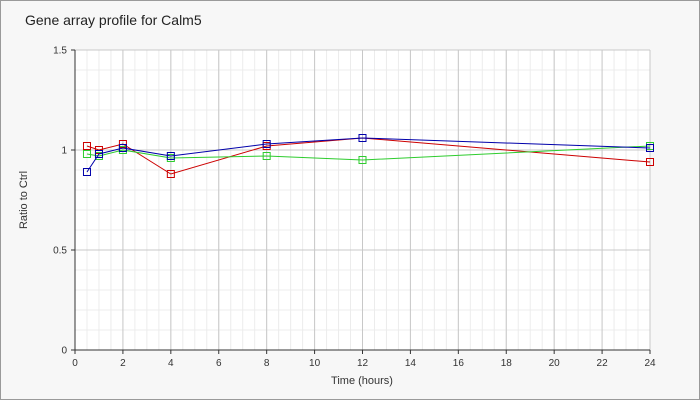  What do you see at coordinates (75, 363) in the screenshot?
I see `x-tick-label: 0` at bounding box center [75, 363].